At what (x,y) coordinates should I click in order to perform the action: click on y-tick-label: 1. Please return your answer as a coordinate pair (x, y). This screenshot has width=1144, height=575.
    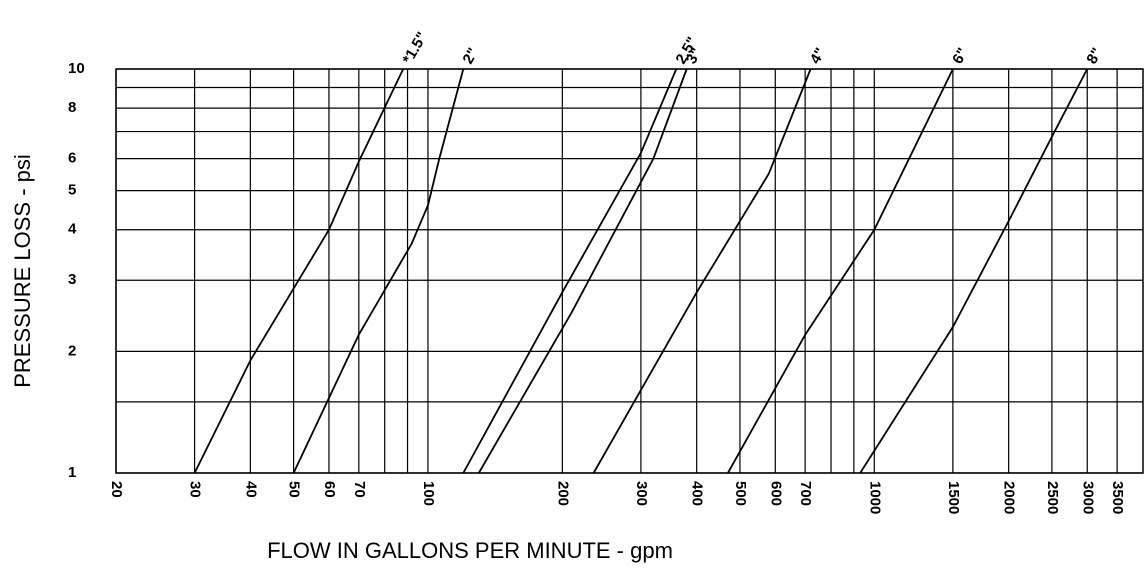
    Looking at the image, I should click on (72, 472).